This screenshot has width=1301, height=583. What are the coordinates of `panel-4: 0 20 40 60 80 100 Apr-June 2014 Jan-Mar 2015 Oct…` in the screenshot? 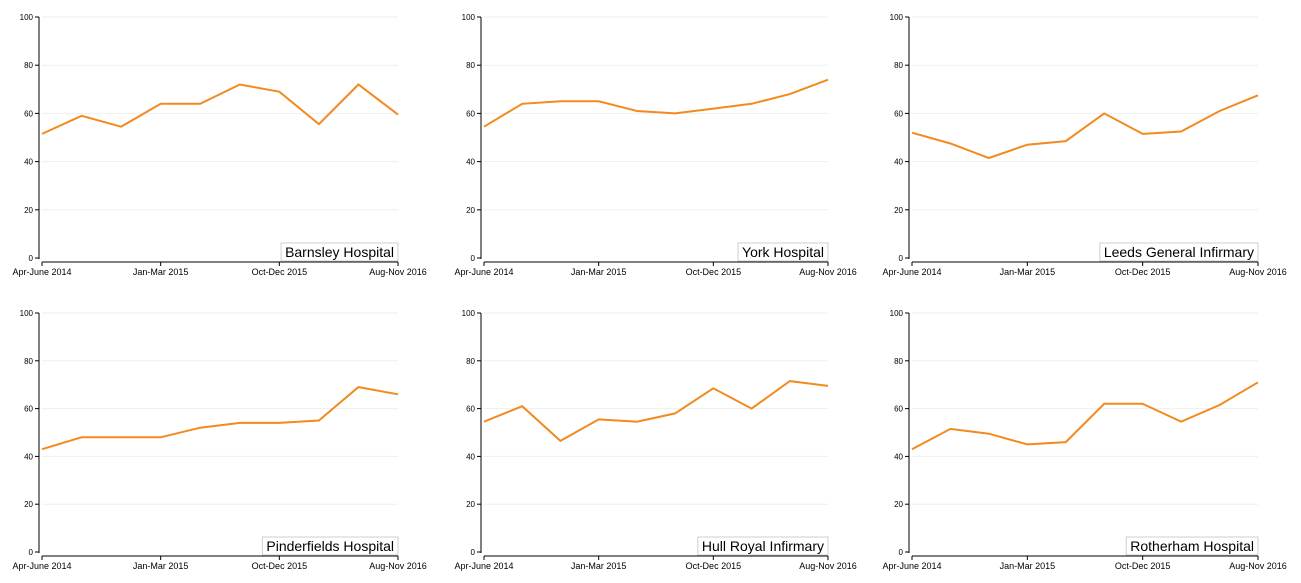 It's located at (219, 440).